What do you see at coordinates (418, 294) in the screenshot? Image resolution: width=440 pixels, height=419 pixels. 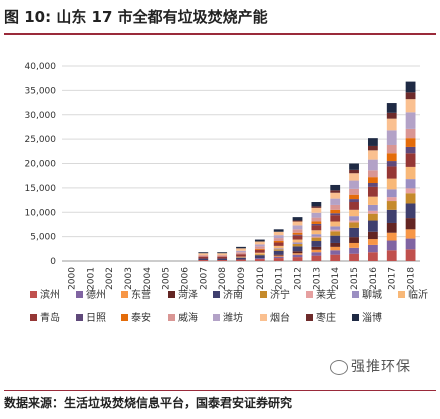 I see `legend-label: 临沂` at bounding box center [418, 294].